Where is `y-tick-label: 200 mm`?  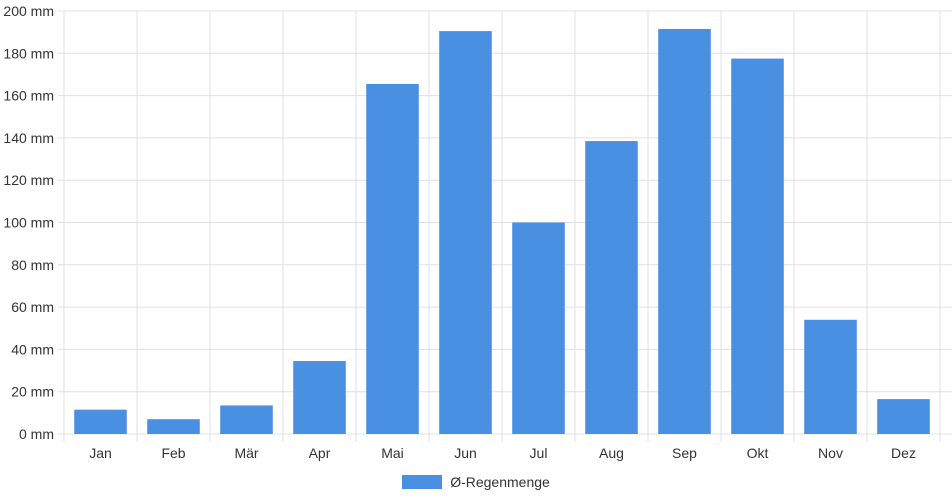 y-tick-label: 200 mm is located at coordinates (28, 11).